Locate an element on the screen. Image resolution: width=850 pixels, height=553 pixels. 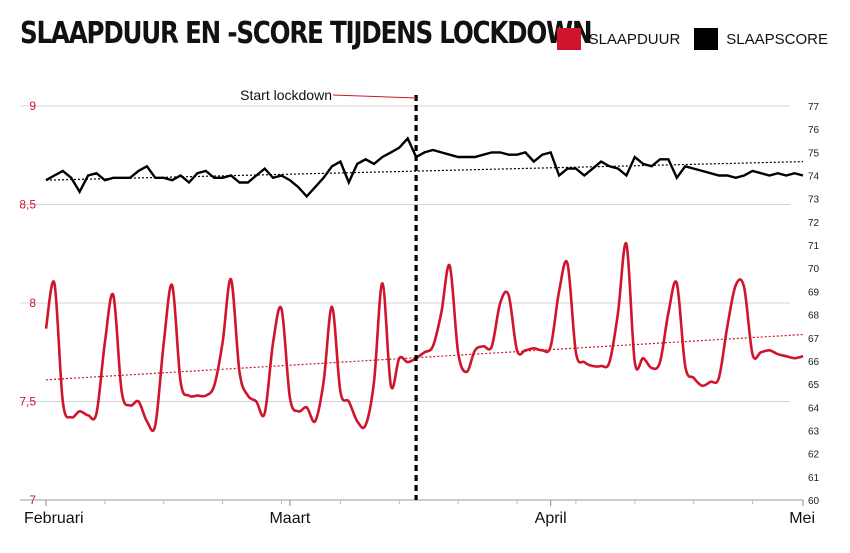
y-right-tick-label: 67 is located at coordinates (814, 339).